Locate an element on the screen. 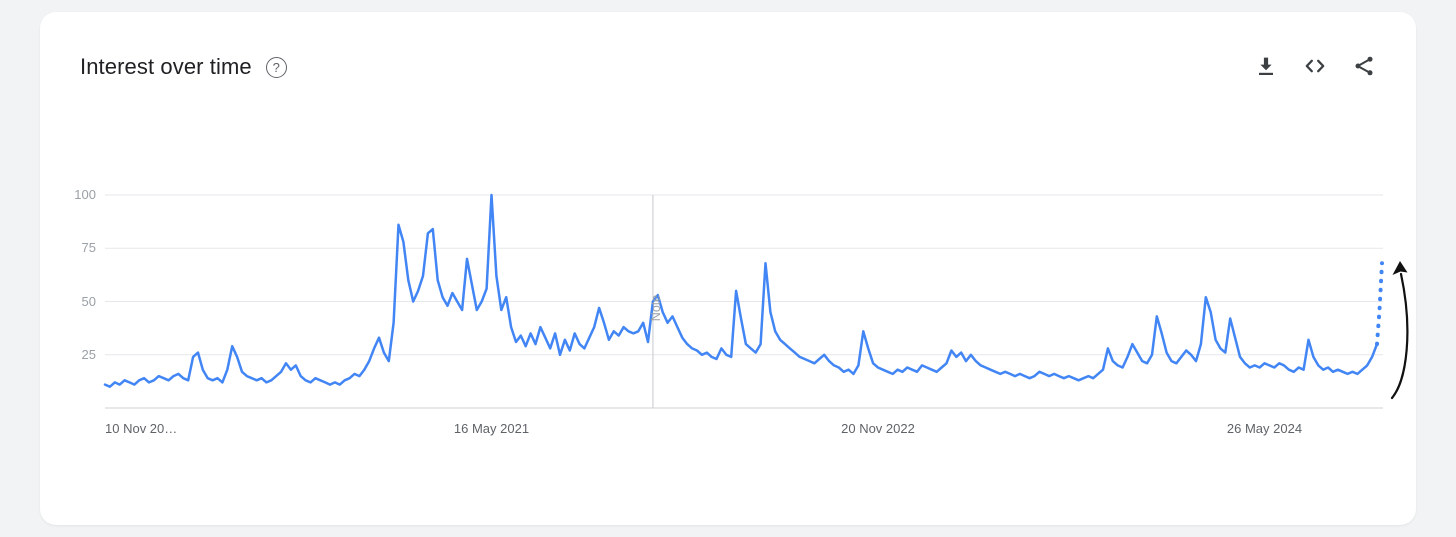 This screenshot has height=537, width=1456. embed-icon is located at coordinates (1315, 66).